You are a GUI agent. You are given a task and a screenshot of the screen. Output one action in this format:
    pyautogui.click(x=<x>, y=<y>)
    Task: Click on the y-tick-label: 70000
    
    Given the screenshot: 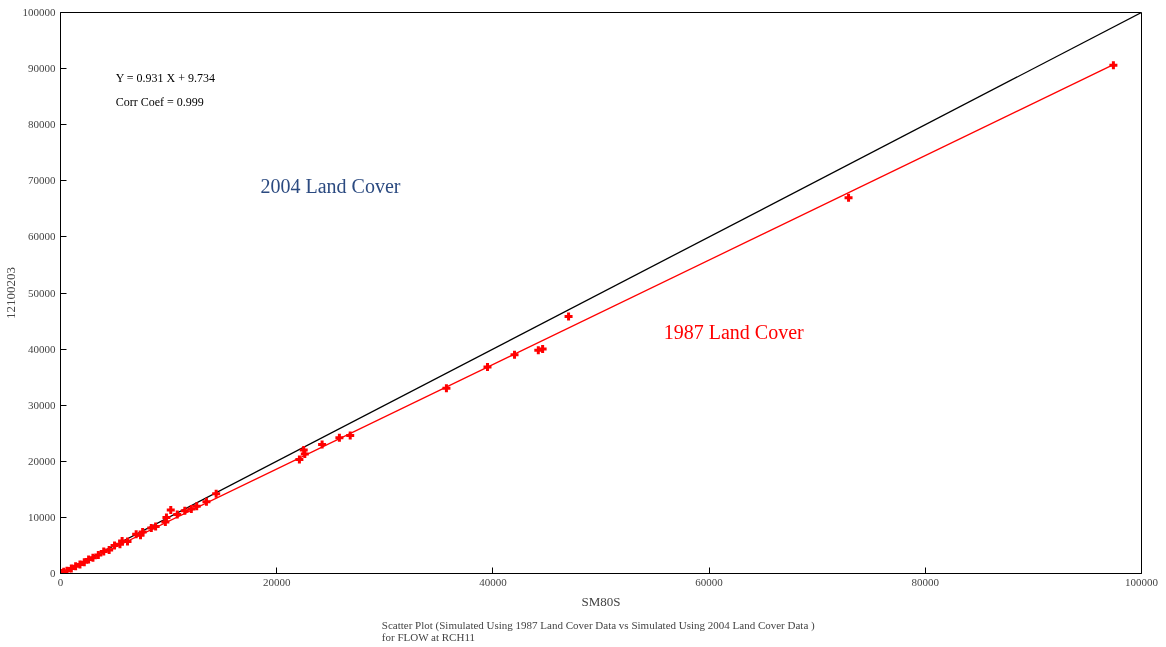 What is the action you would take?
    pyautogui.click(x=42, y=180)
    